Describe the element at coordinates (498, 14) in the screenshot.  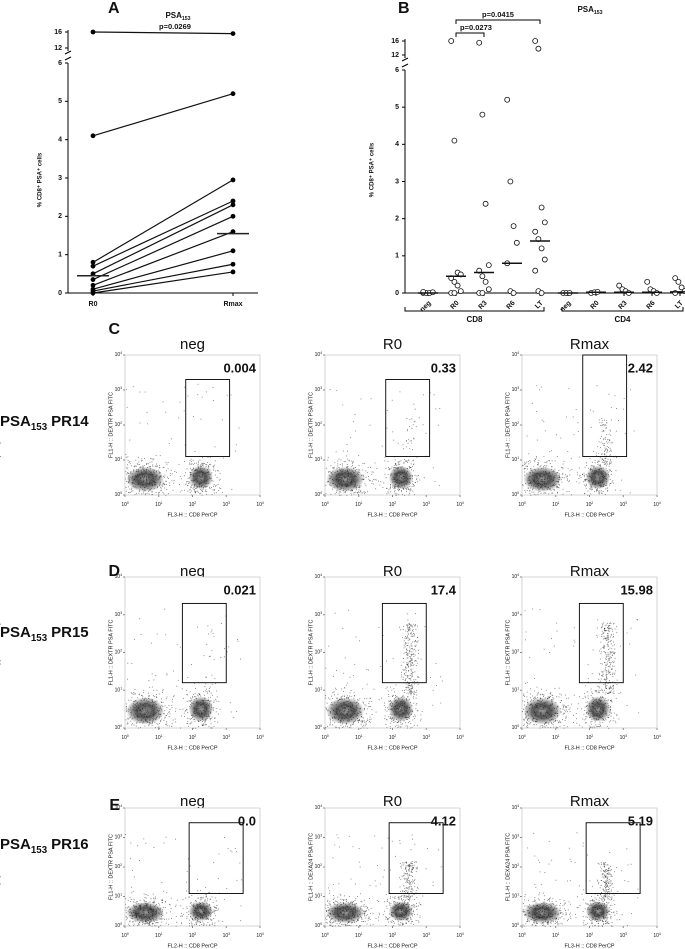
I see `p-value: p=0.0415` at that location.